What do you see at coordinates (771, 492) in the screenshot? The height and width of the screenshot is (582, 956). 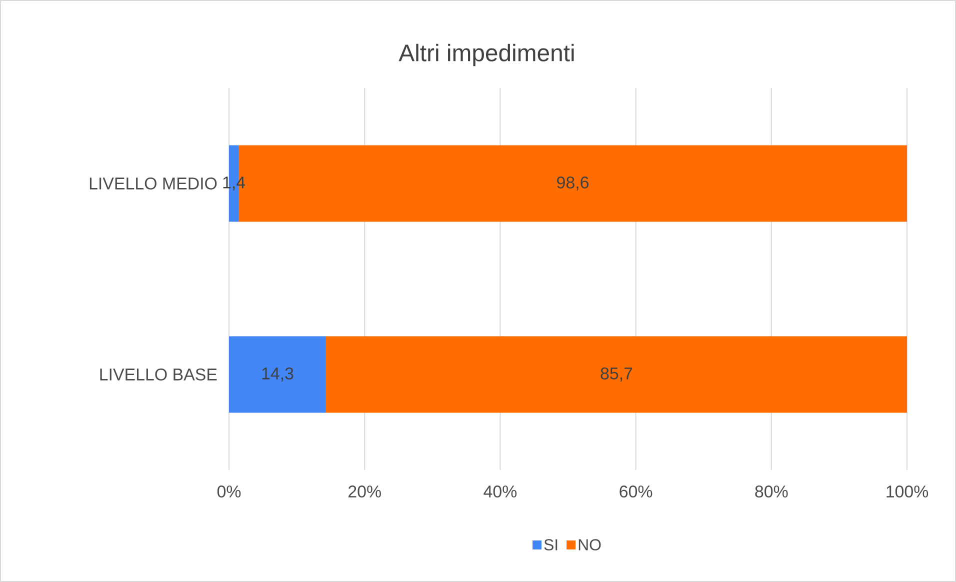 I see `x-tick-label: 80%` at bounding box center [771, 492].